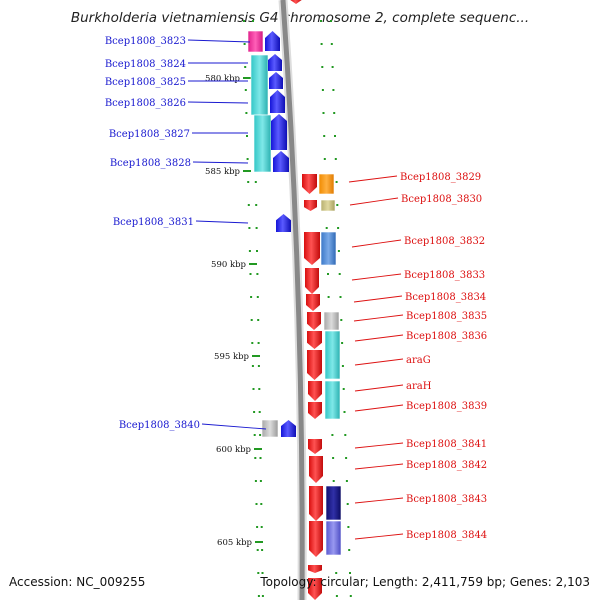  What do you see at coordinates (441, 199) in the screenshot?
I see `gene-label-reverse: Bcep1808_3830` at bounding box center [441, 199].